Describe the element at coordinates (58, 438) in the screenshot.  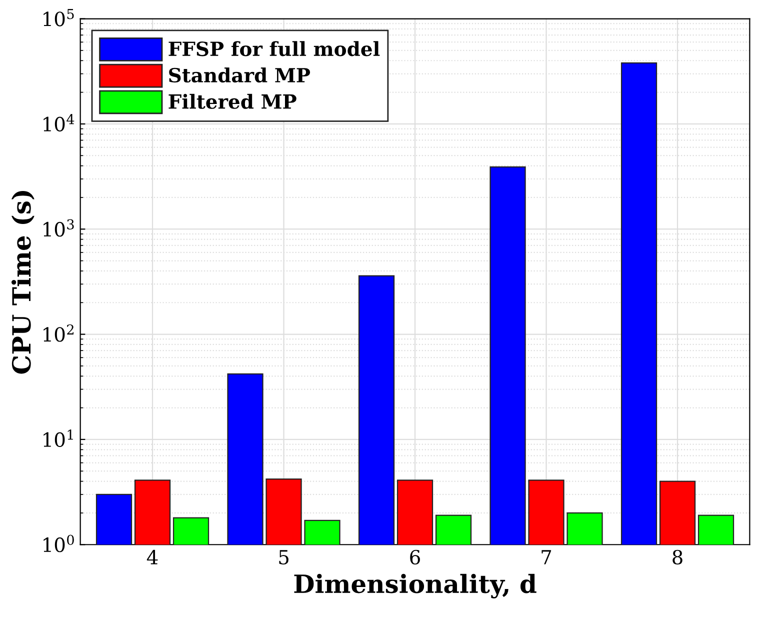
I see `y-tick-label: 10$^{1}$` at that location.